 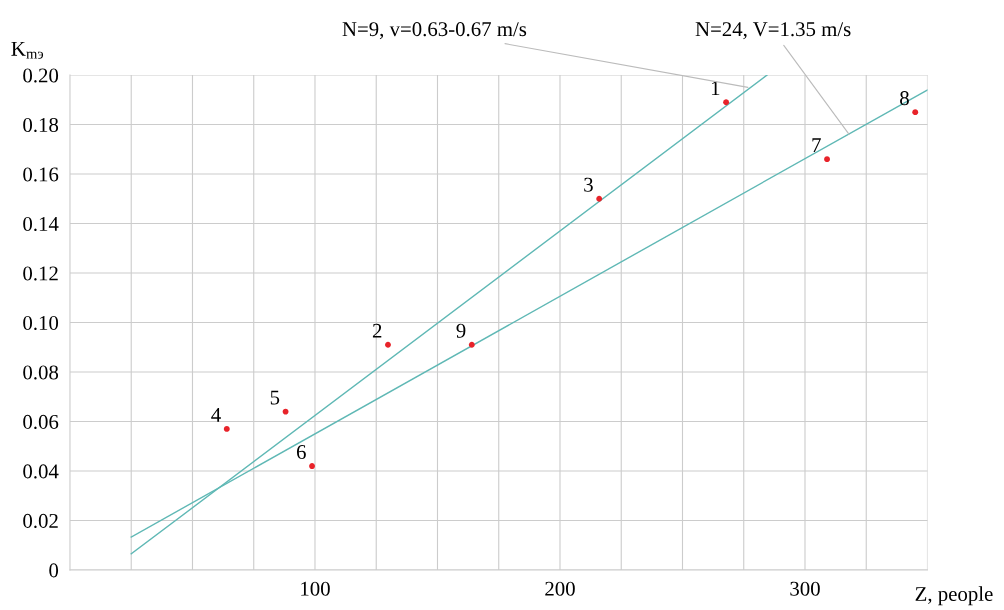 I want to click on y-axis-title: K$_{mэ}$, so click(x=27, y=50).